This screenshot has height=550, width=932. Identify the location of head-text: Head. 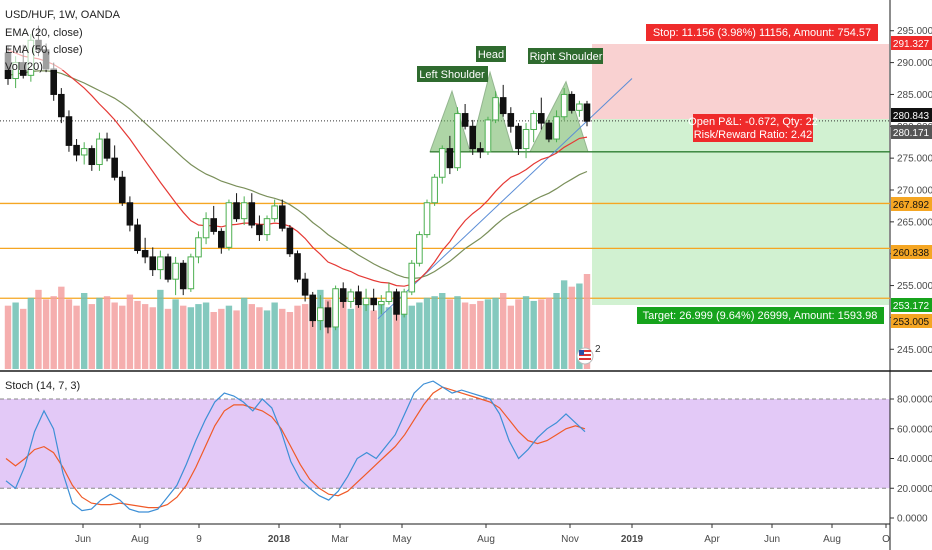
(491, 55).